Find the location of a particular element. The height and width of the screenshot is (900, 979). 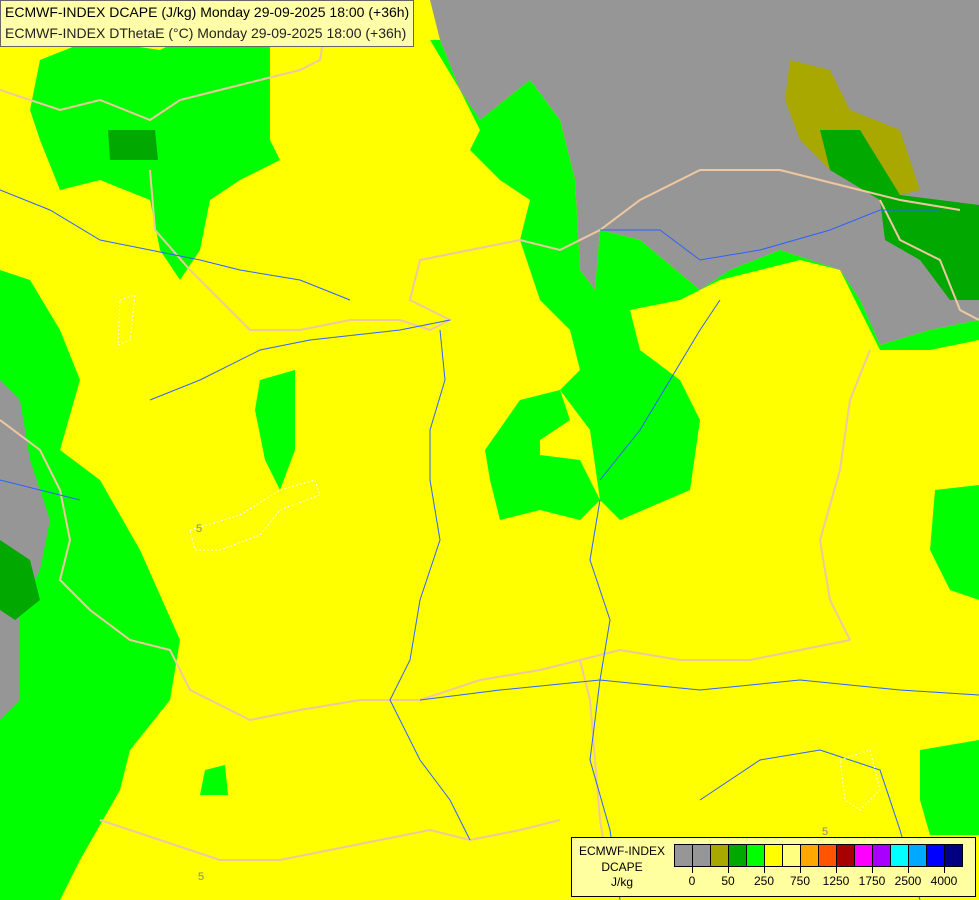

legend-label: ECMWF-INDEX DCAPE J/kg is located at coordinates (622, 867).